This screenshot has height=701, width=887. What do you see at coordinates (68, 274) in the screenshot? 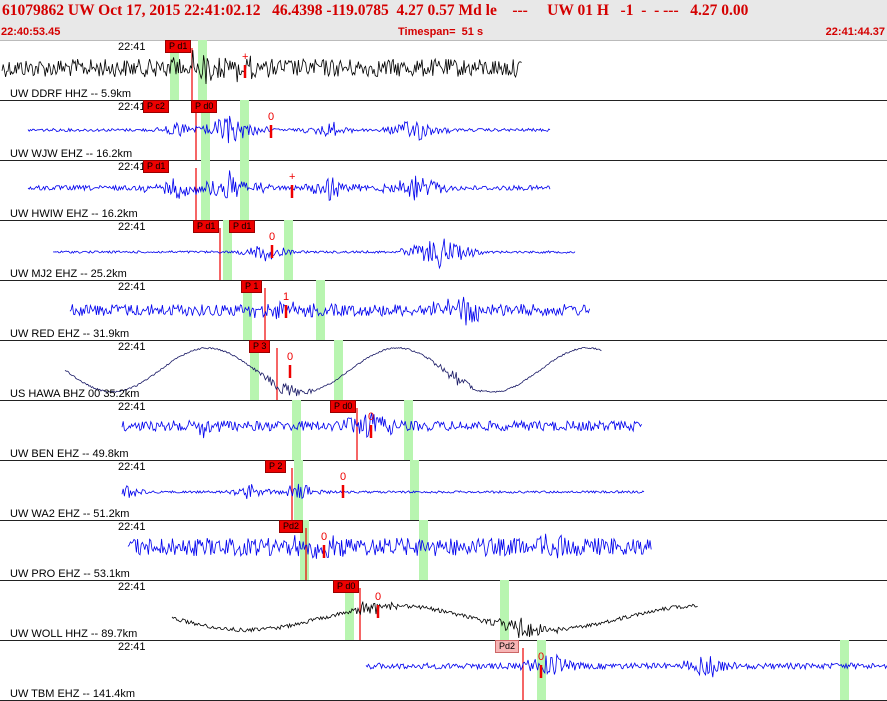
I see `station-label: UW MJ2 EHZ -- 25.2km` at bounding box center [68, 274].